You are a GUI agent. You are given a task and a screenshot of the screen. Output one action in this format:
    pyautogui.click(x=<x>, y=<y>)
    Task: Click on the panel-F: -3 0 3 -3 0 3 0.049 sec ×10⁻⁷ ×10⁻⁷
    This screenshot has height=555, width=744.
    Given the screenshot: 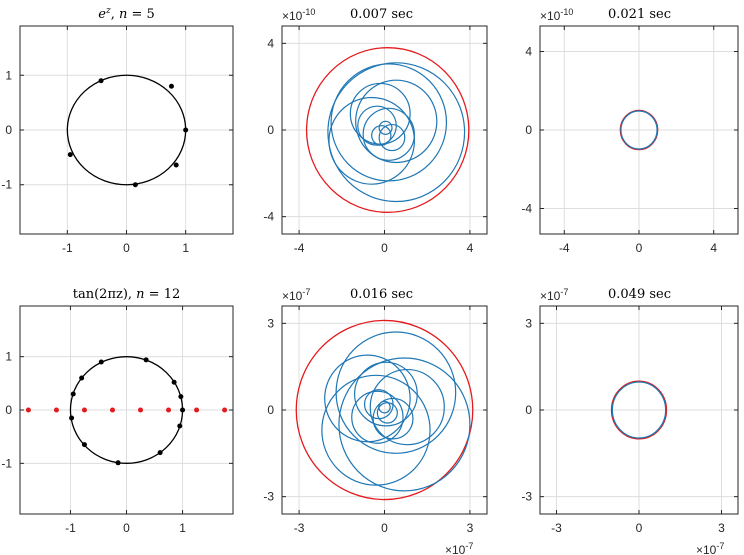 What is the action you would take?
    pyautogui.click(x=630, y=421)
    